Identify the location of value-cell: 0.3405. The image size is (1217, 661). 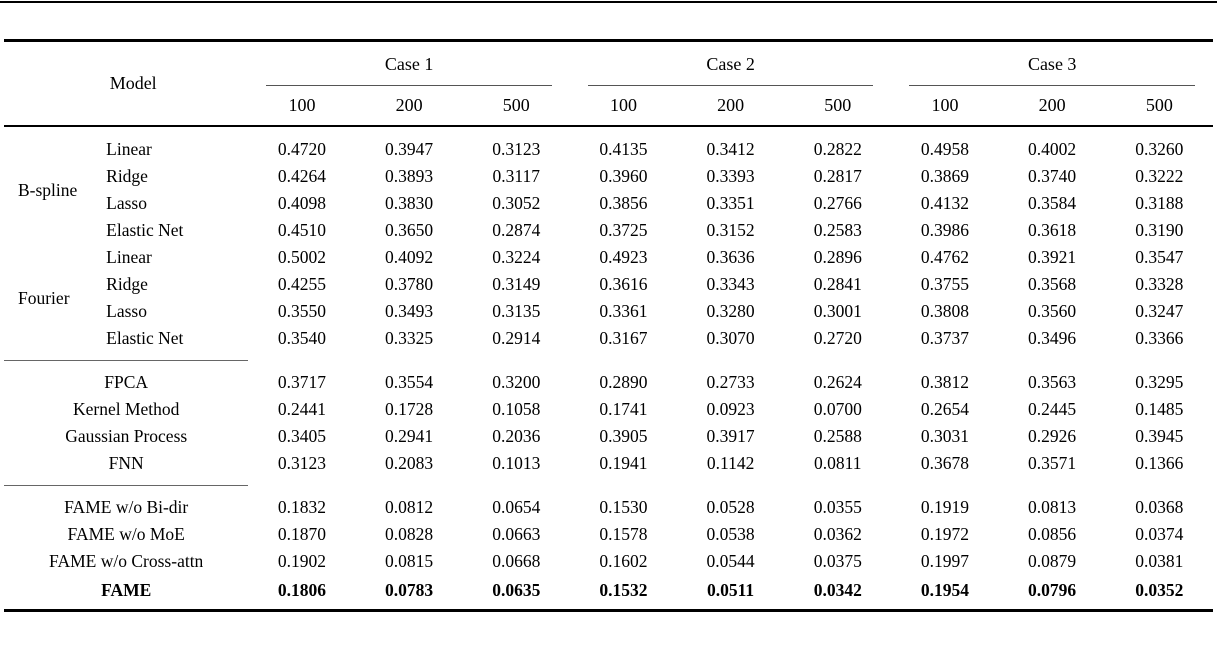
(302, 436).